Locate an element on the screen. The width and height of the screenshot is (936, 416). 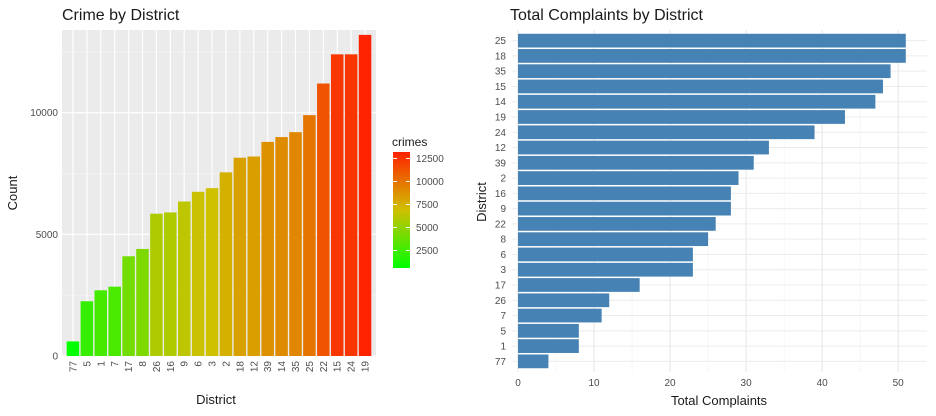
crime-y-tick-label: 10000 is located at coordinates (44, 113).